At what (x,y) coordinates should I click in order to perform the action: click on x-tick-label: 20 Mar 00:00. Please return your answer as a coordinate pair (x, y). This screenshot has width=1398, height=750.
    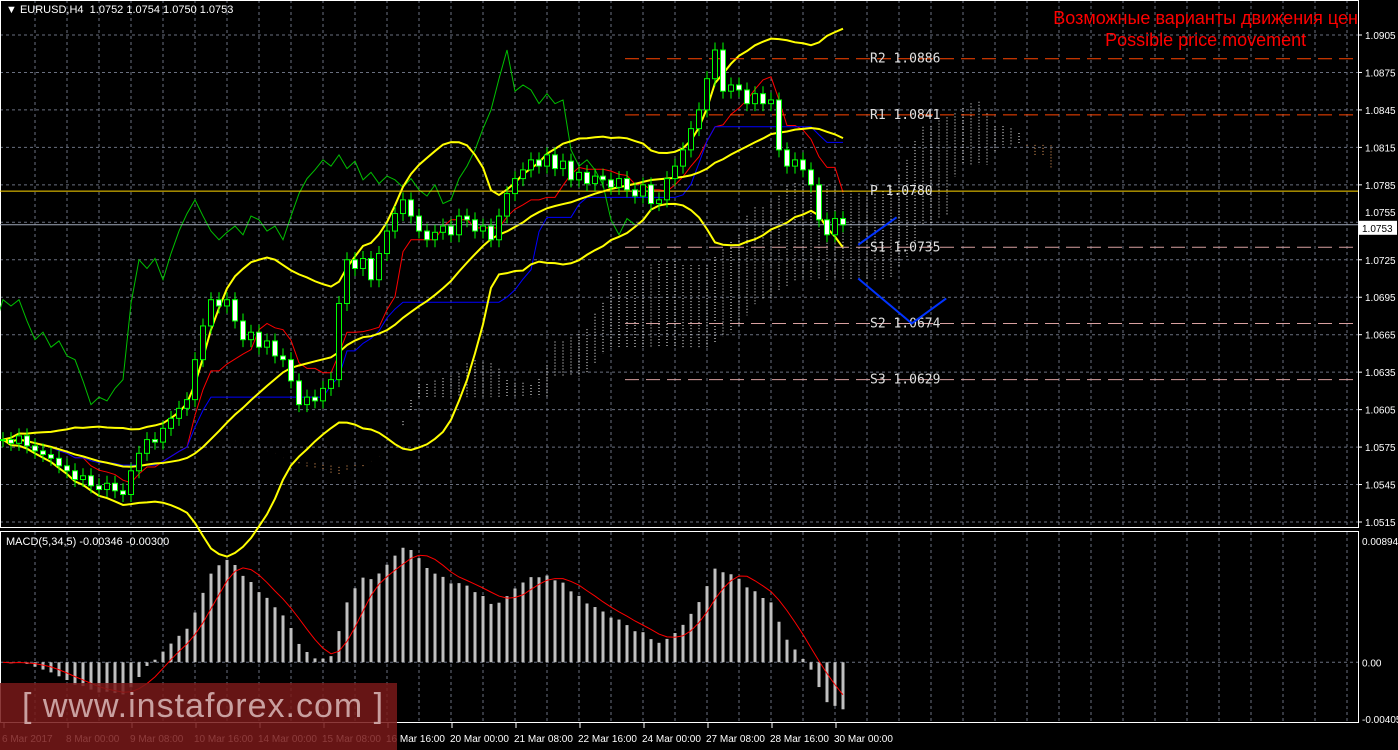
    Looking at the image, I should click on (479, 739).